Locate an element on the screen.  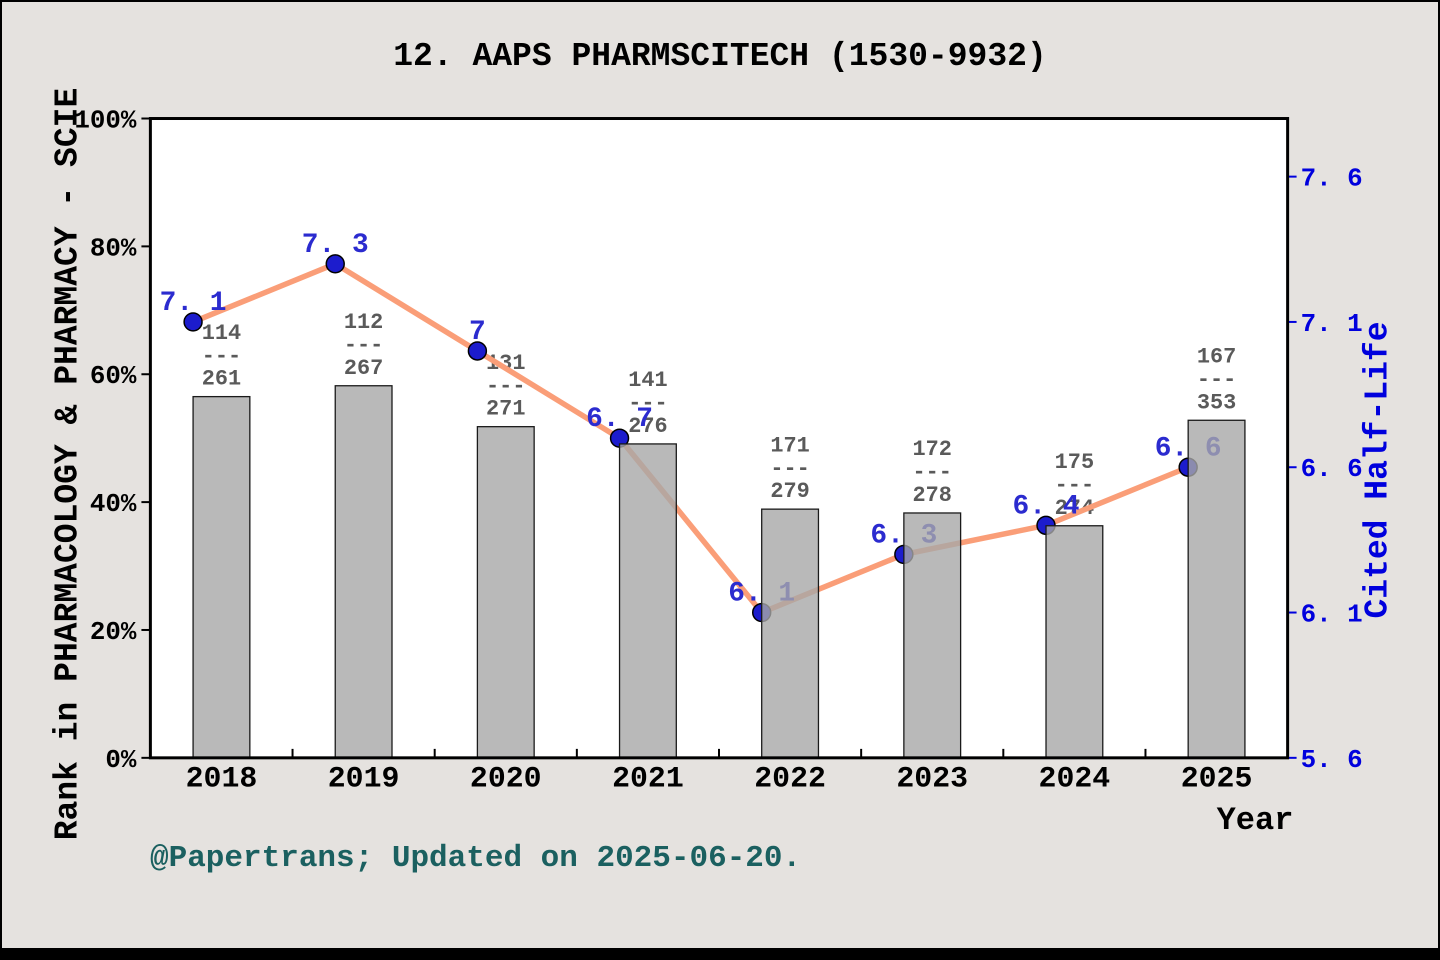
x-axis-title: Year is located at coordinates (1255, 820).